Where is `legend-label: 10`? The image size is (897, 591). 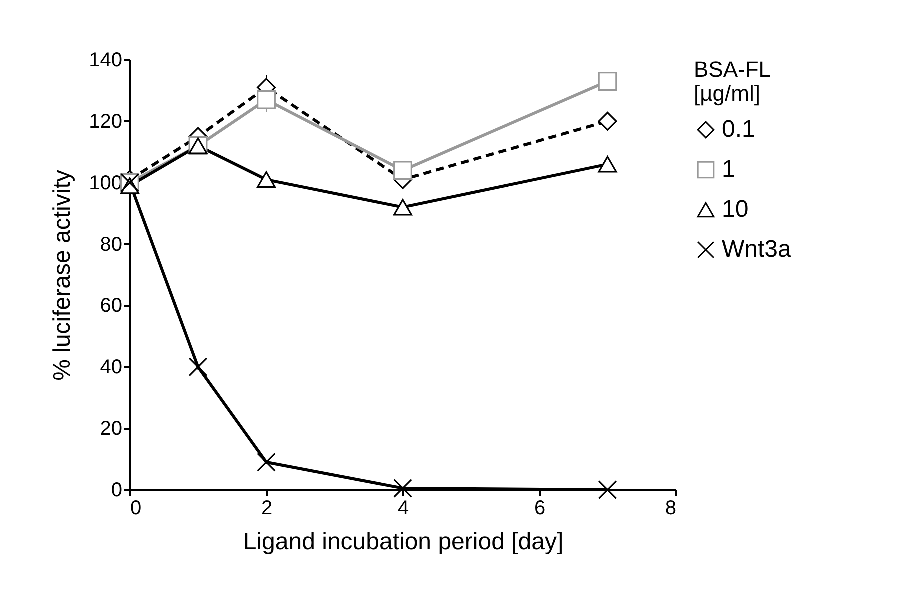
legend-label: 10 is located at coordinates (735, 209).